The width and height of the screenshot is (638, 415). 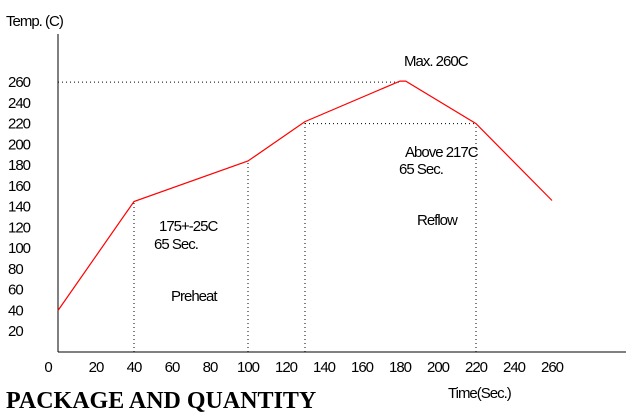 I want to click on preheat-zone-label: Preheat, so click(x=194, y=296).